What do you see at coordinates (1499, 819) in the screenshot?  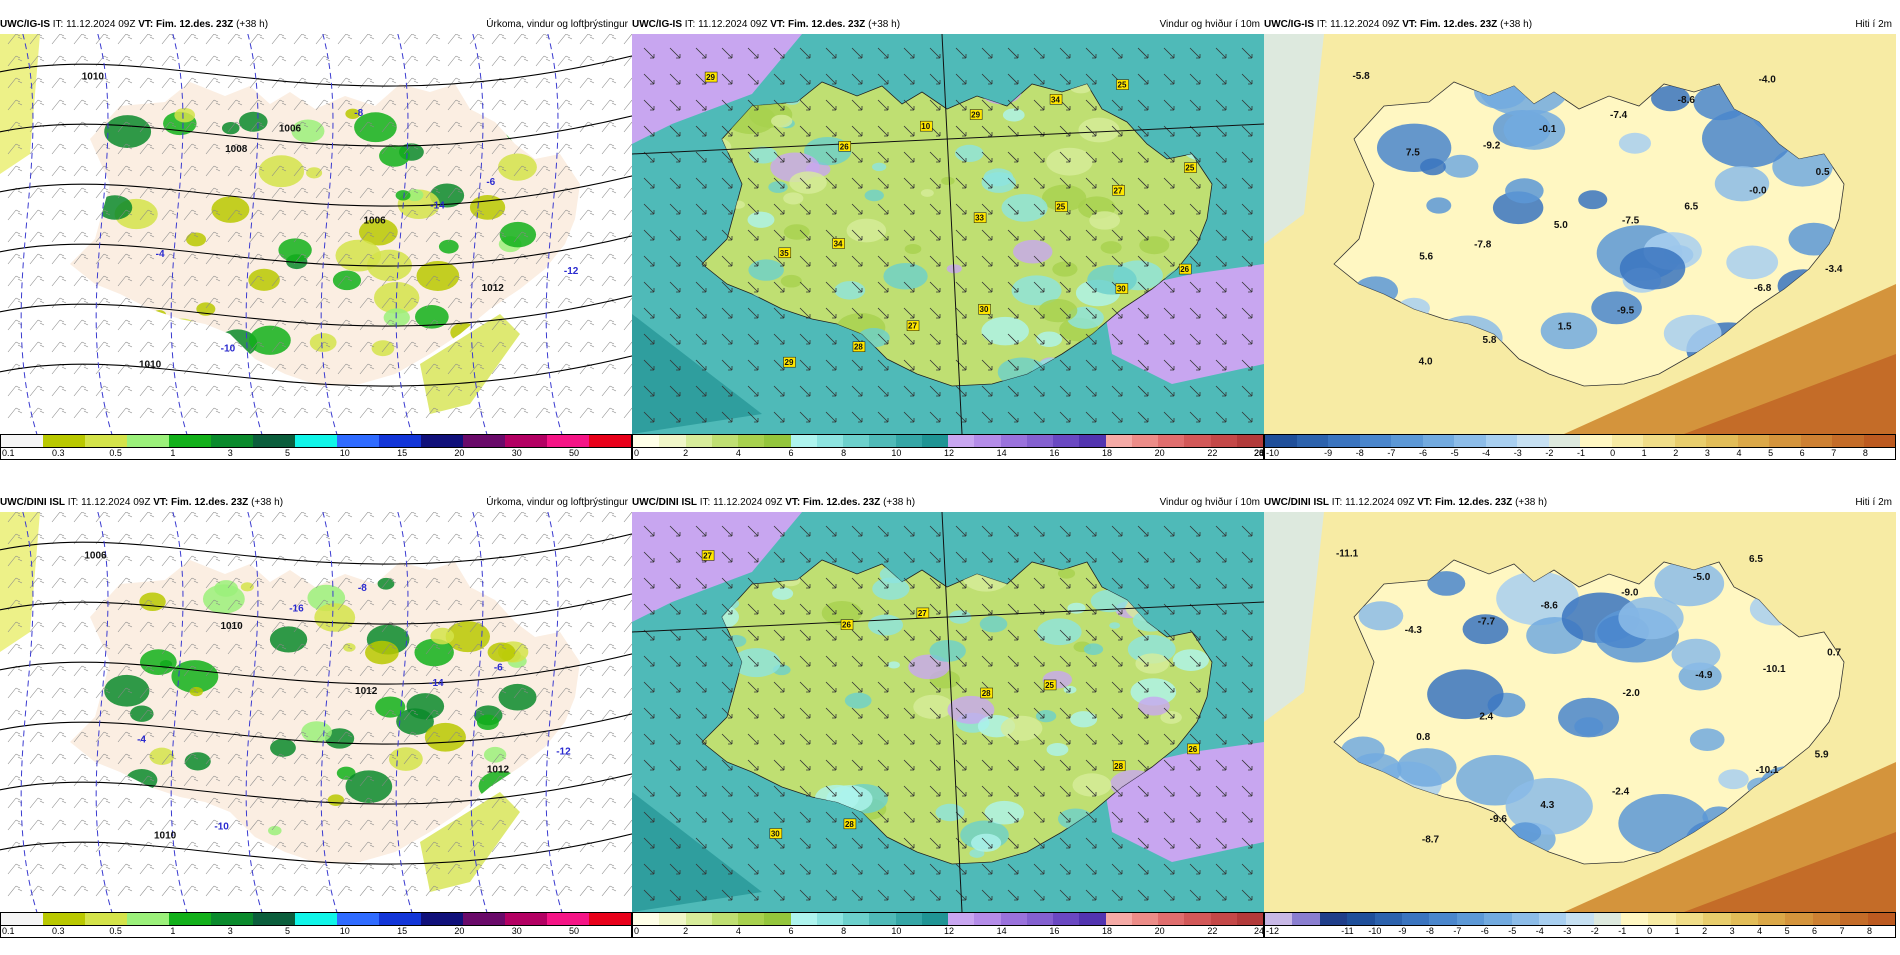 I see `temperature-label: -9.6` at bounding box center [1499, 819].